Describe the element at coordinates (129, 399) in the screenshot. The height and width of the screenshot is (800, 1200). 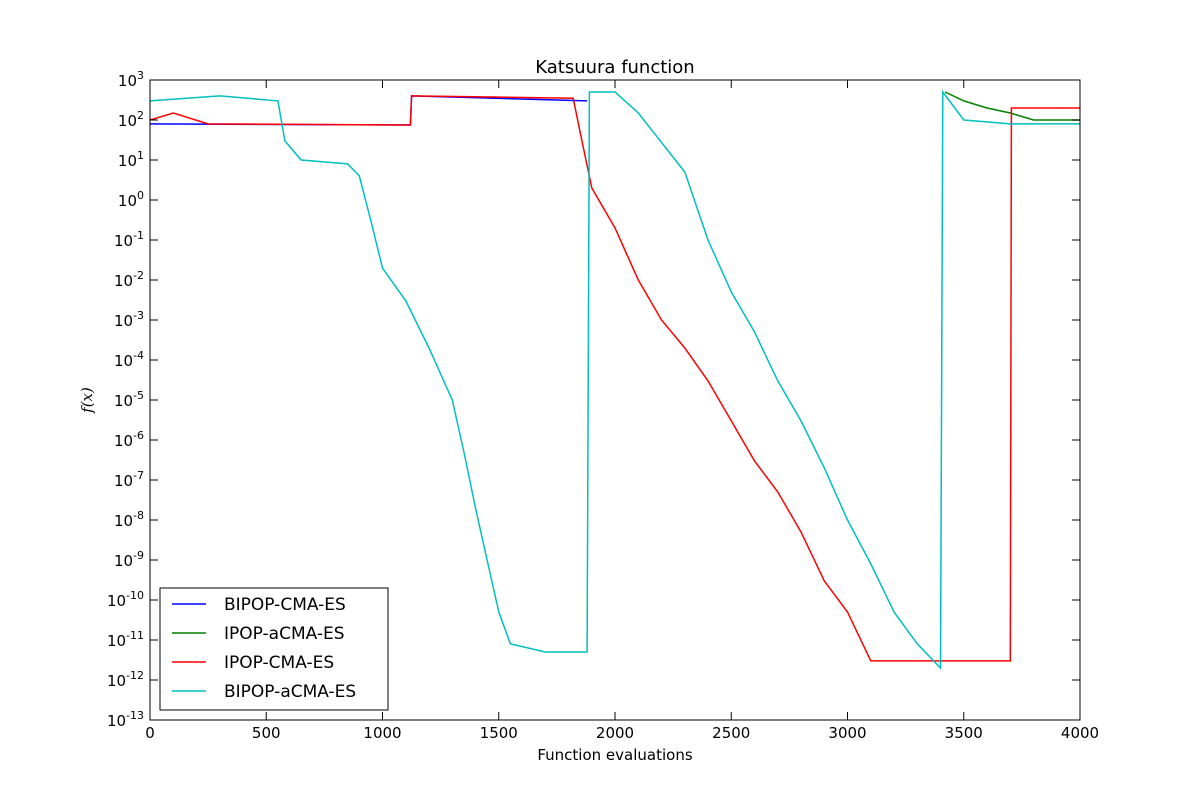
I see `y-tick-label-8: 10⁻⁵` at that location.